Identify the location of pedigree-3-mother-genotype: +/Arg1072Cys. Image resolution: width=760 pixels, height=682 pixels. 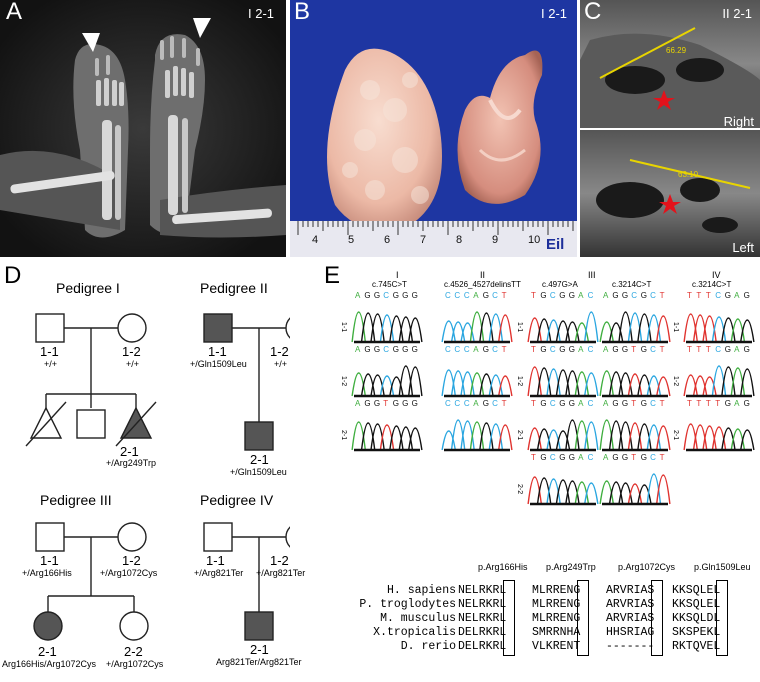
(129, 573).